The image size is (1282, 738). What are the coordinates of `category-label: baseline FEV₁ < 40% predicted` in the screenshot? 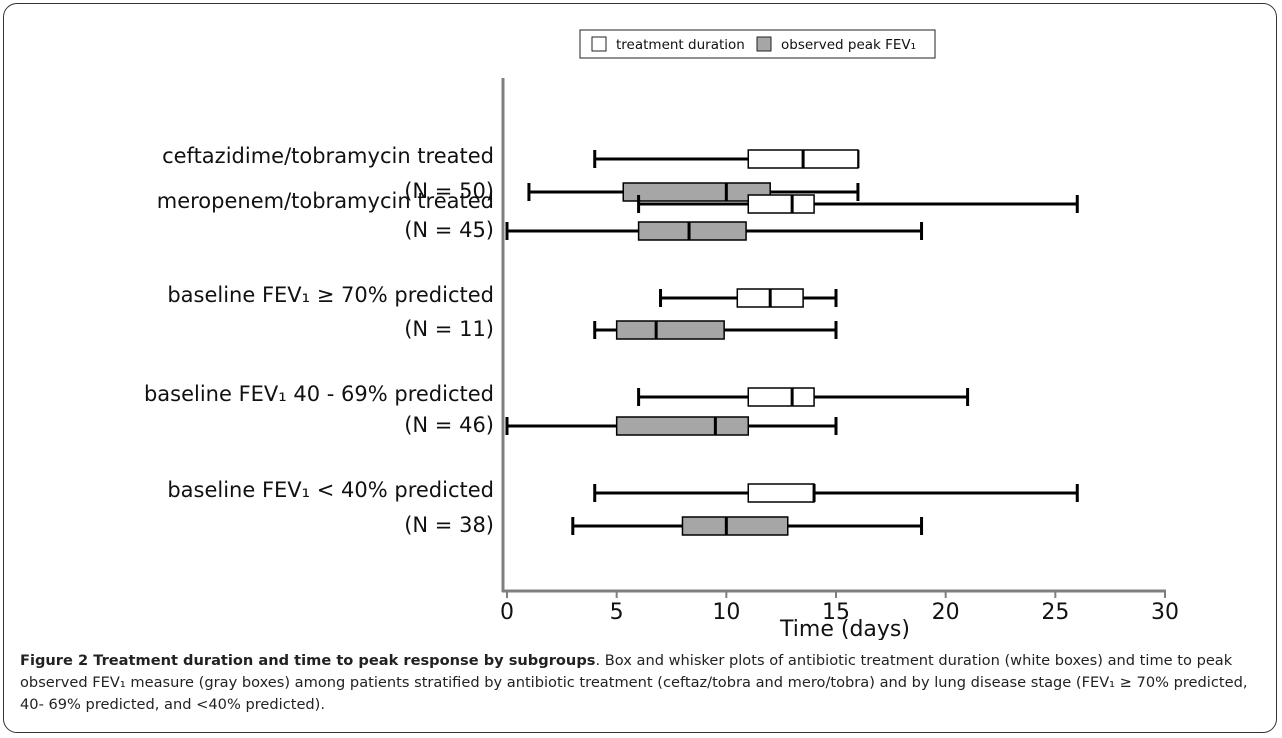 It's located at (330, 490).